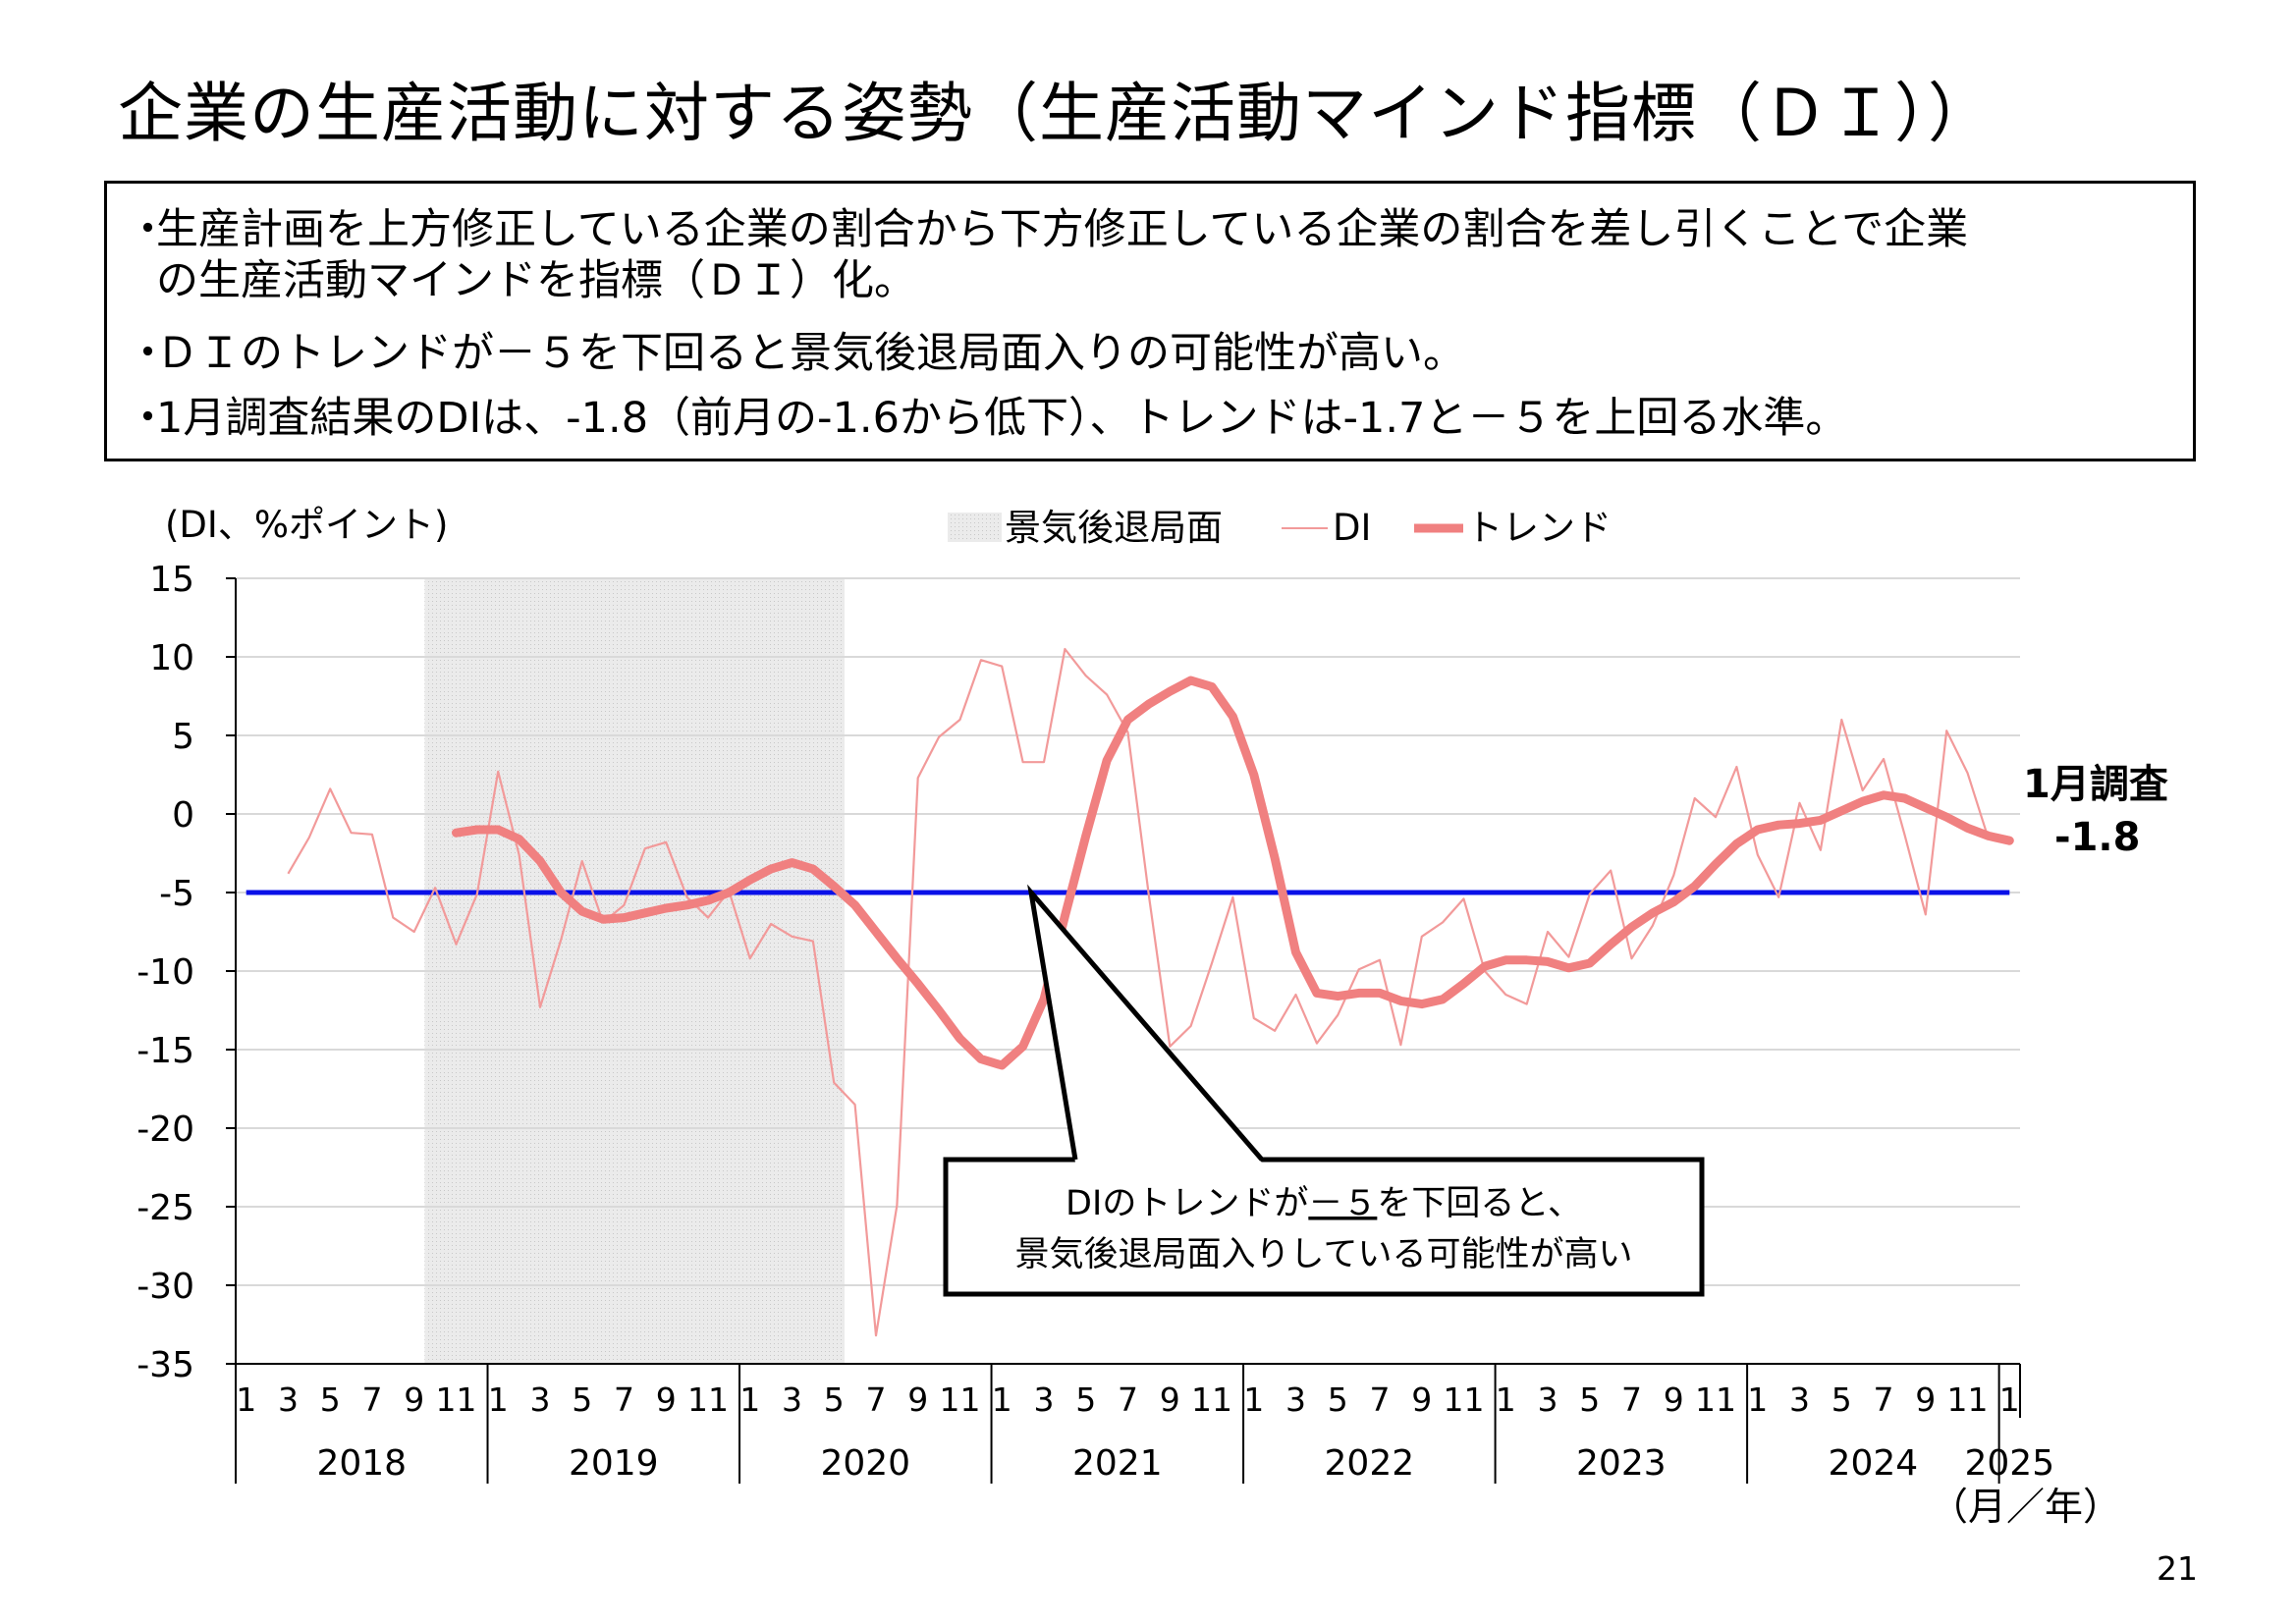  What do you see at coordinates (1145, 1023) in the screenshot?
I see `callout-pointer` at bounding box center [1145, 1023].